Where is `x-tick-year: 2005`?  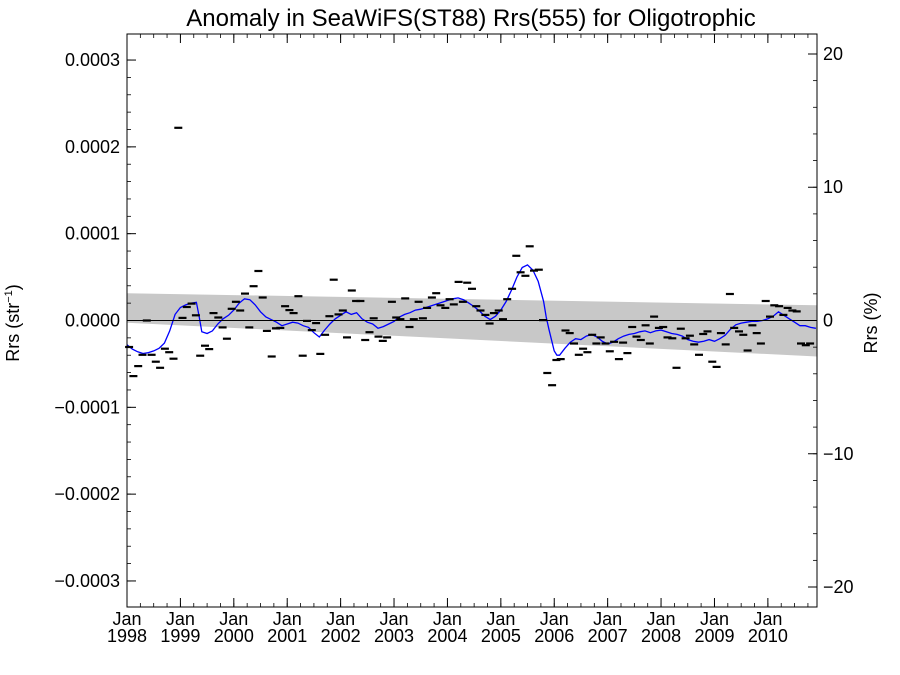 x-tick-year: 2005 is located at coordinates (501, 636).